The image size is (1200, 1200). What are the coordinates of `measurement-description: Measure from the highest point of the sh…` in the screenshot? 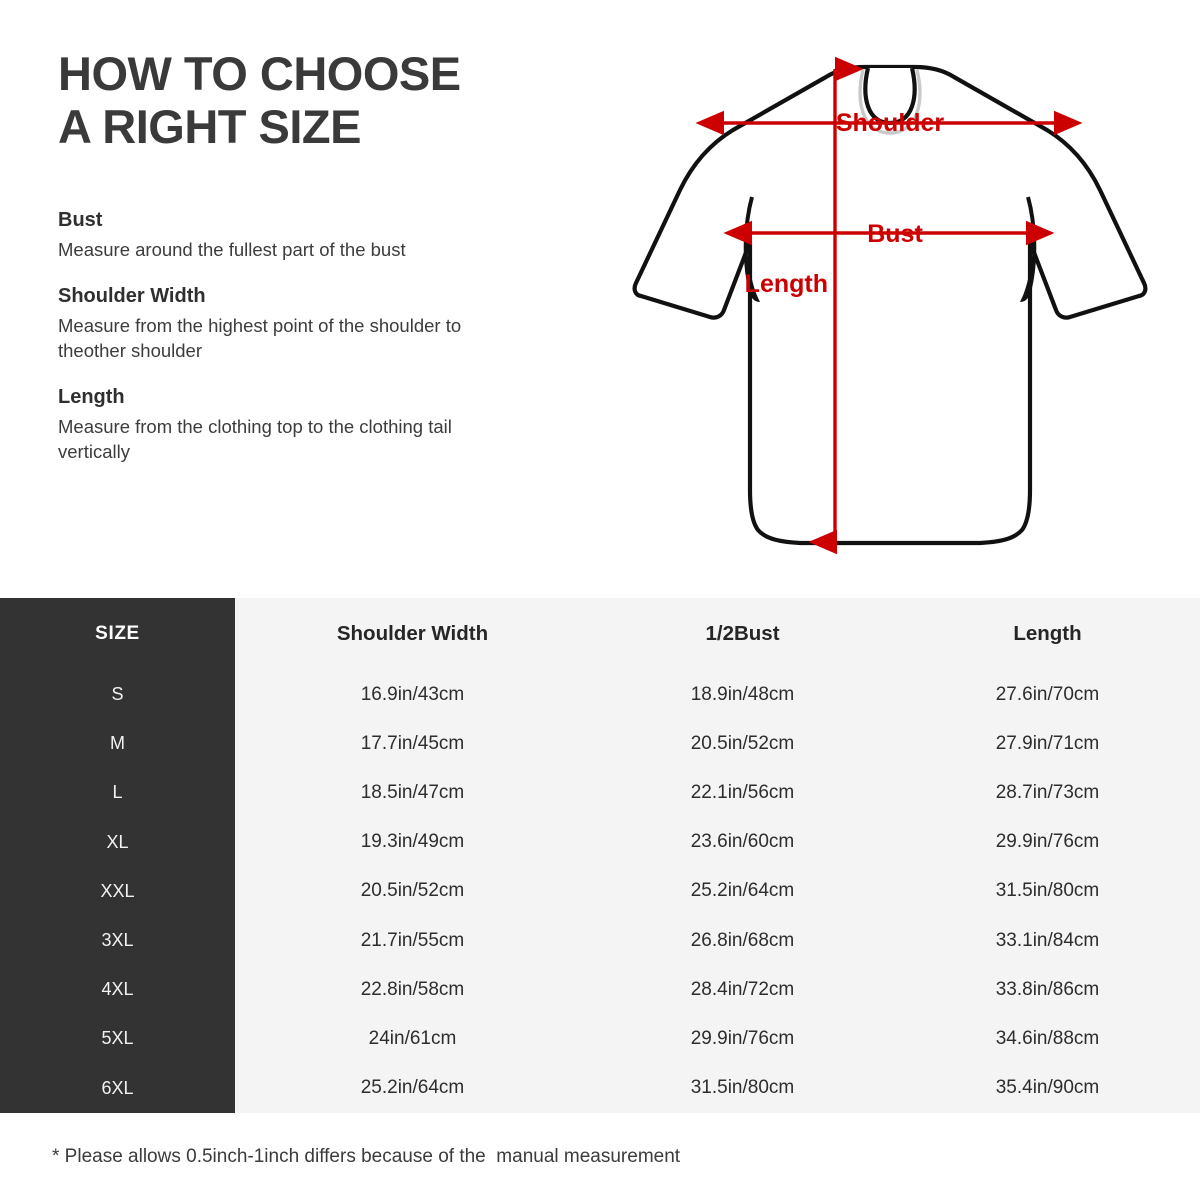 It's located at (260, 338).